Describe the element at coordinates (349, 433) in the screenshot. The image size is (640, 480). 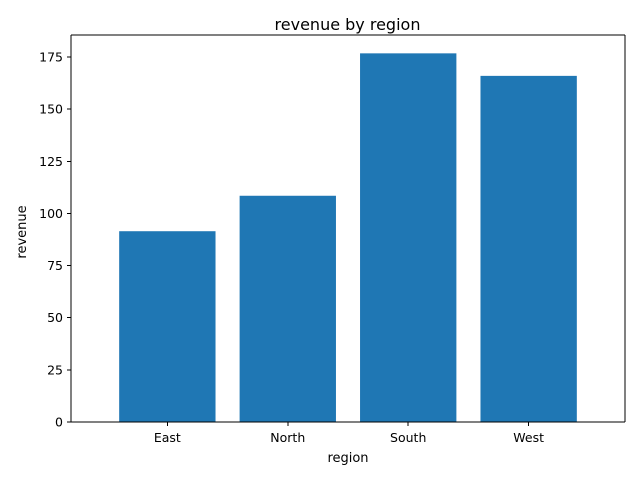
I see `x-axis-ticks: East North South West` at that location.